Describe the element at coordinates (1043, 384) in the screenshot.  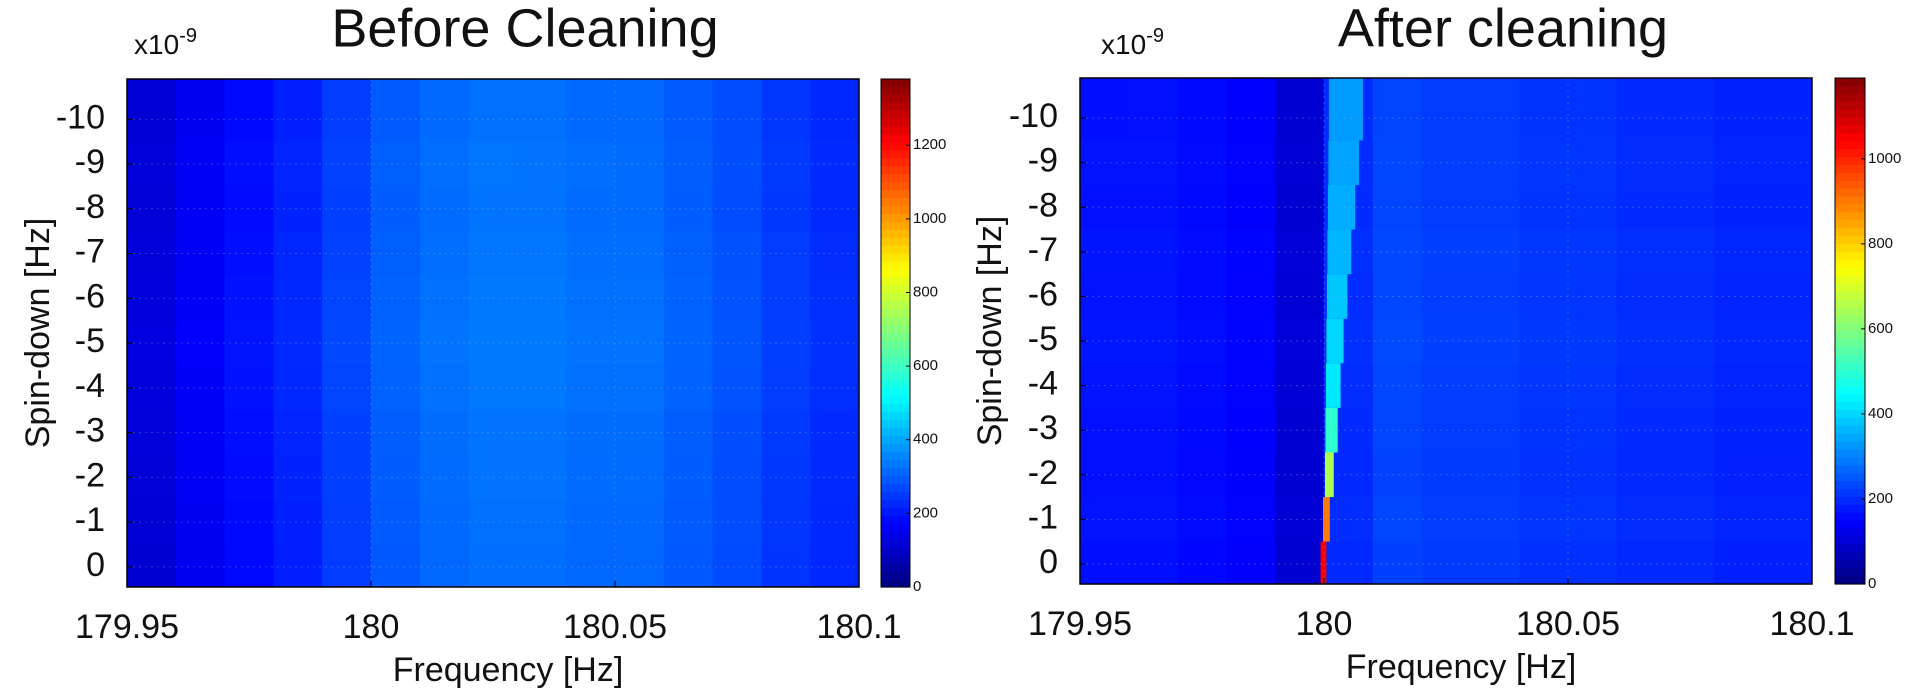
I see `y-tick-label: -4` at that location.